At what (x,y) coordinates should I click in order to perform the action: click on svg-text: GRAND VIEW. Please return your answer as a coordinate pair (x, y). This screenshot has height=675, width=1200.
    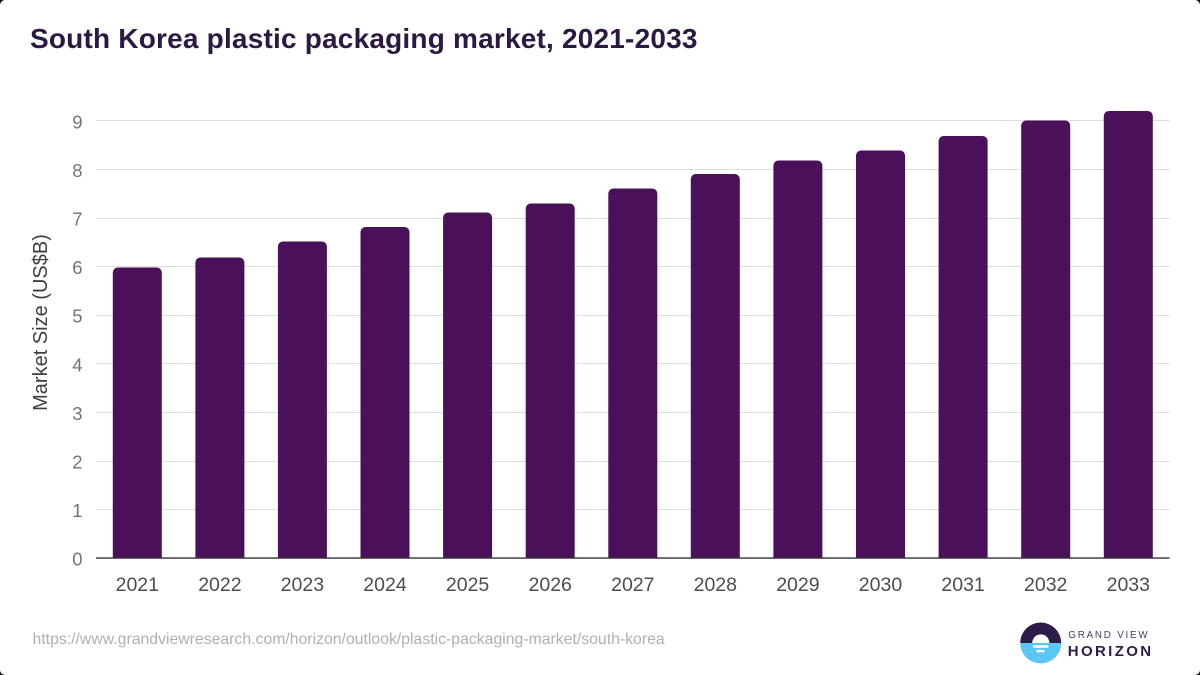
    Looking at the image, I should click on (1108, 635).